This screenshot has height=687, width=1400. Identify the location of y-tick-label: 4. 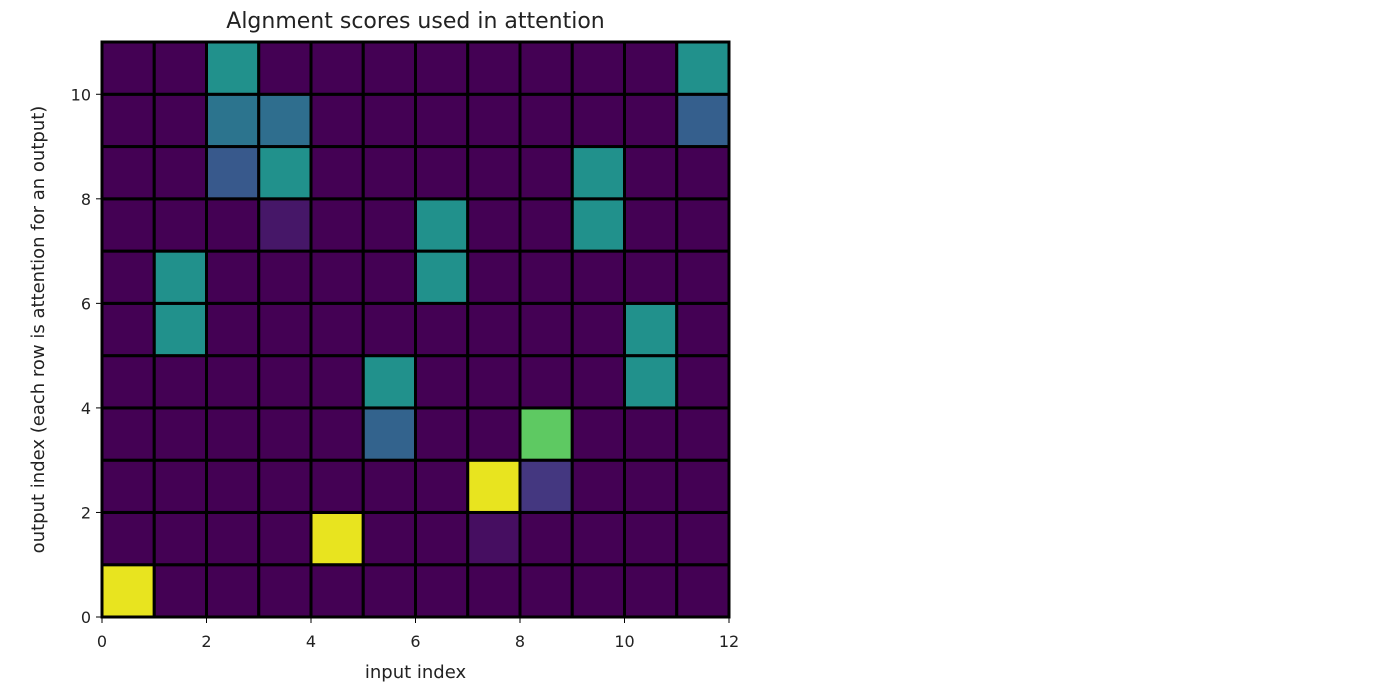
(86, 408).